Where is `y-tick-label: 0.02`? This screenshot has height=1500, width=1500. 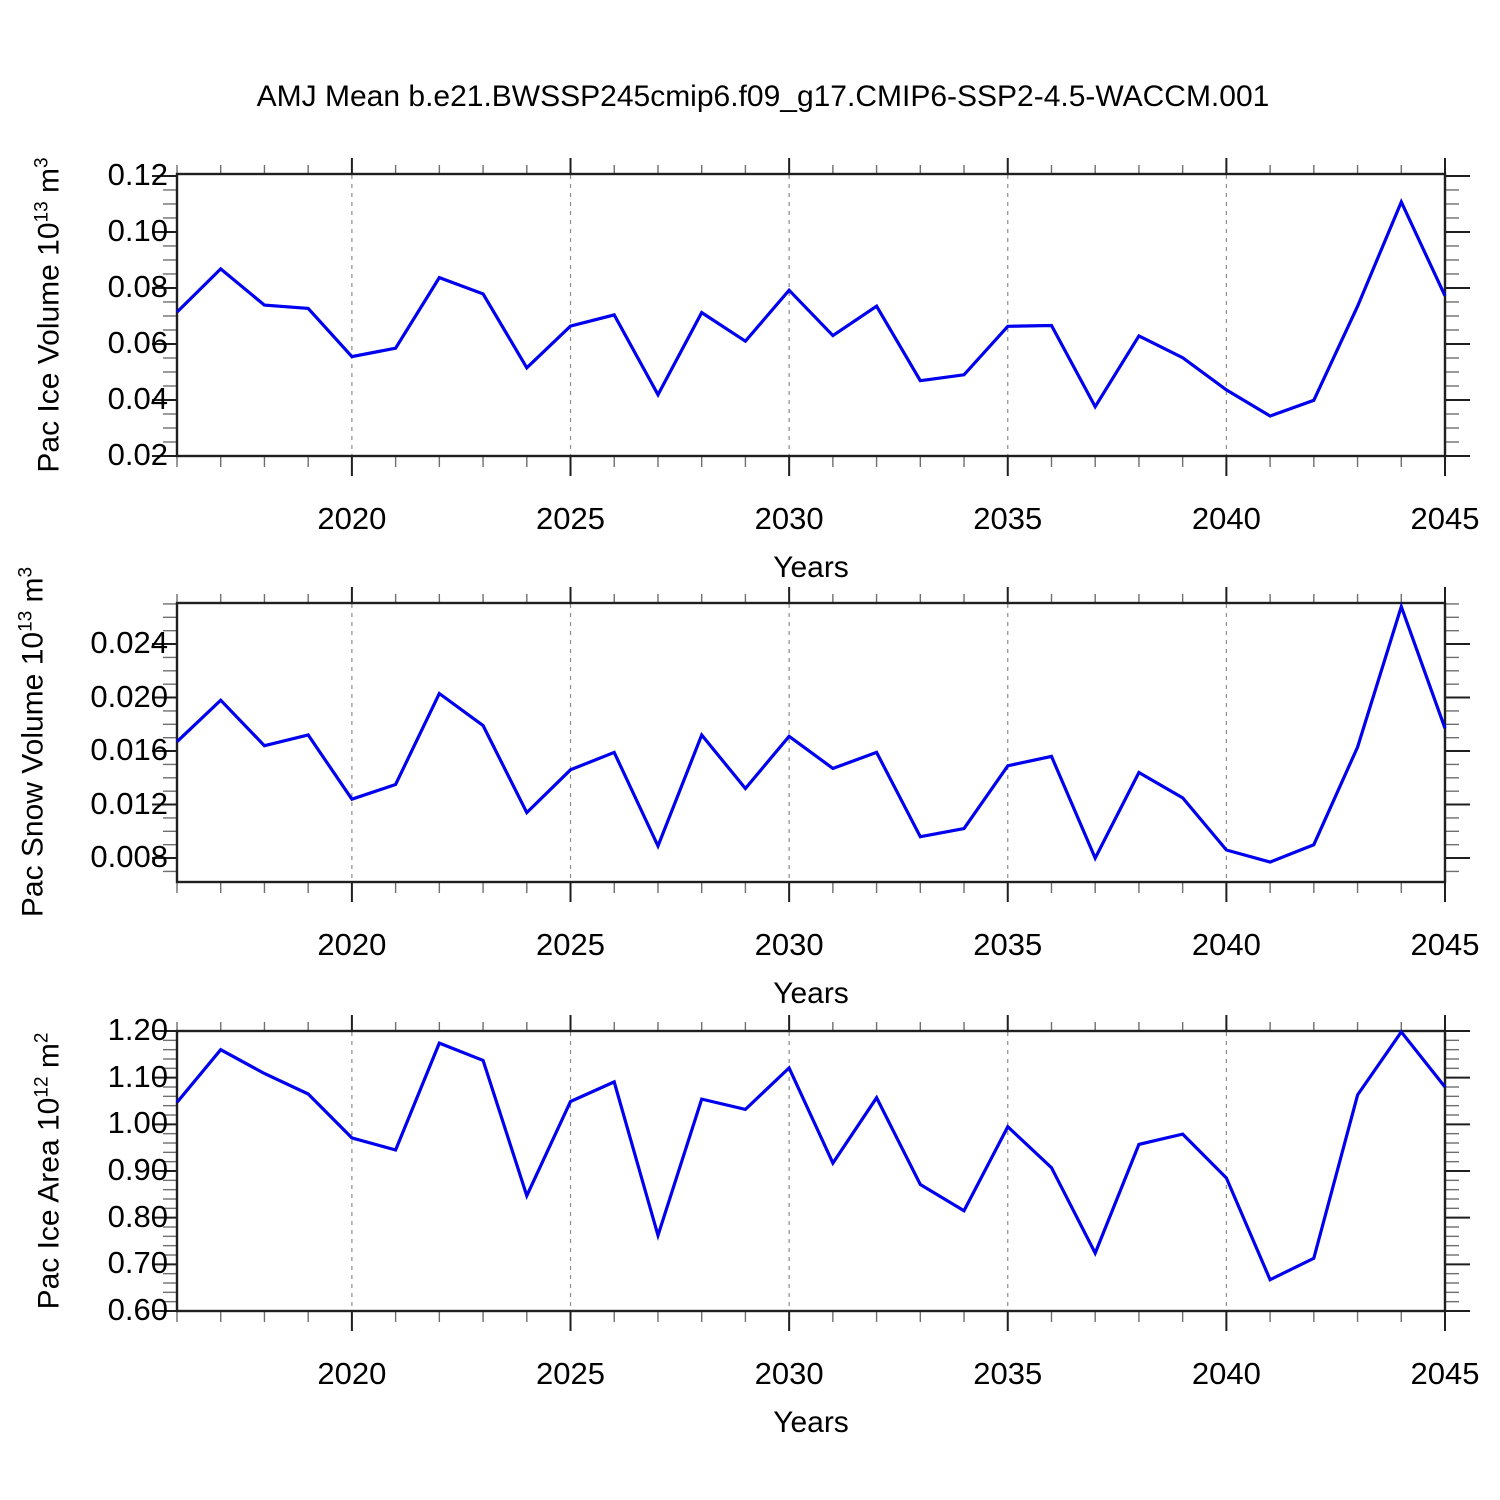 y-tick-label: 0.02 is located at coordinates (137, 454).